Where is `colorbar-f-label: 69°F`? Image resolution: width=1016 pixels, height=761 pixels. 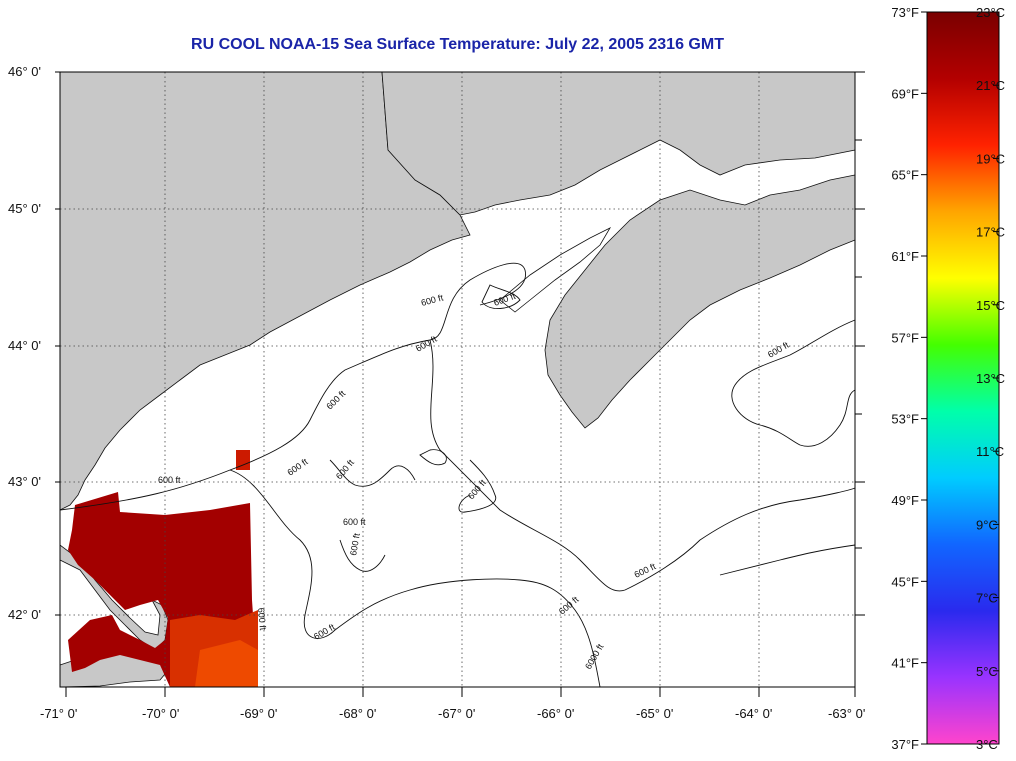
colorbar-f-label: 69°F is located at coordinates (905, 93).